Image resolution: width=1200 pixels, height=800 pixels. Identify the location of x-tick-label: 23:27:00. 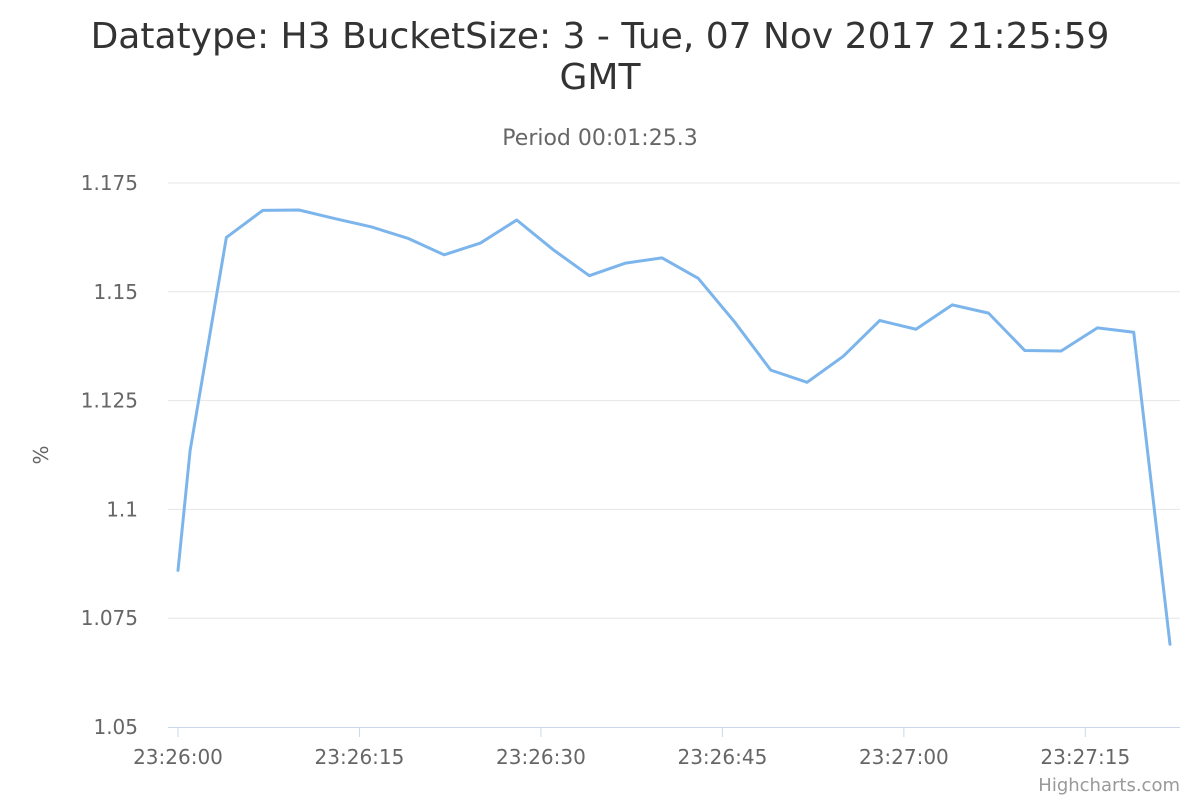
(904, 757).